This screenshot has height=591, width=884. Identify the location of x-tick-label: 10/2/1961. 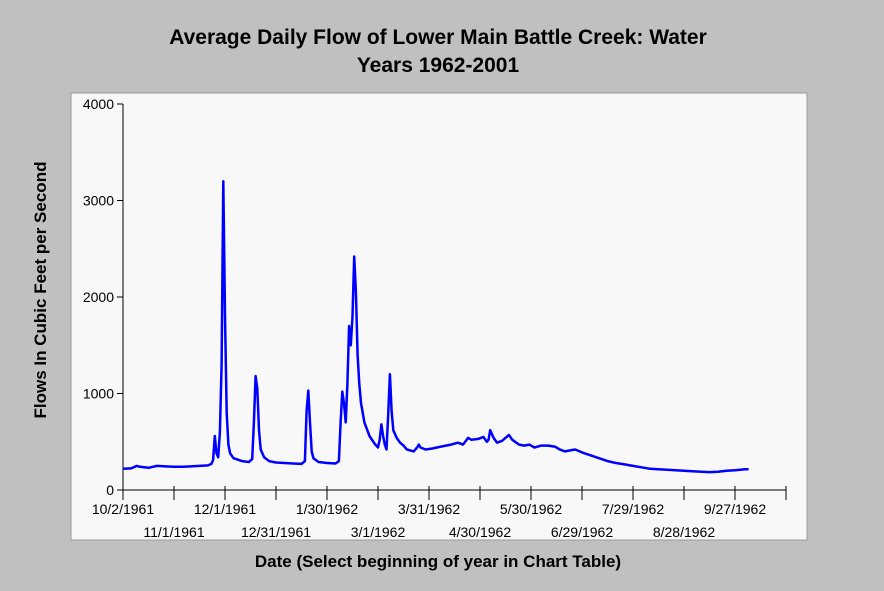
(123, 509).